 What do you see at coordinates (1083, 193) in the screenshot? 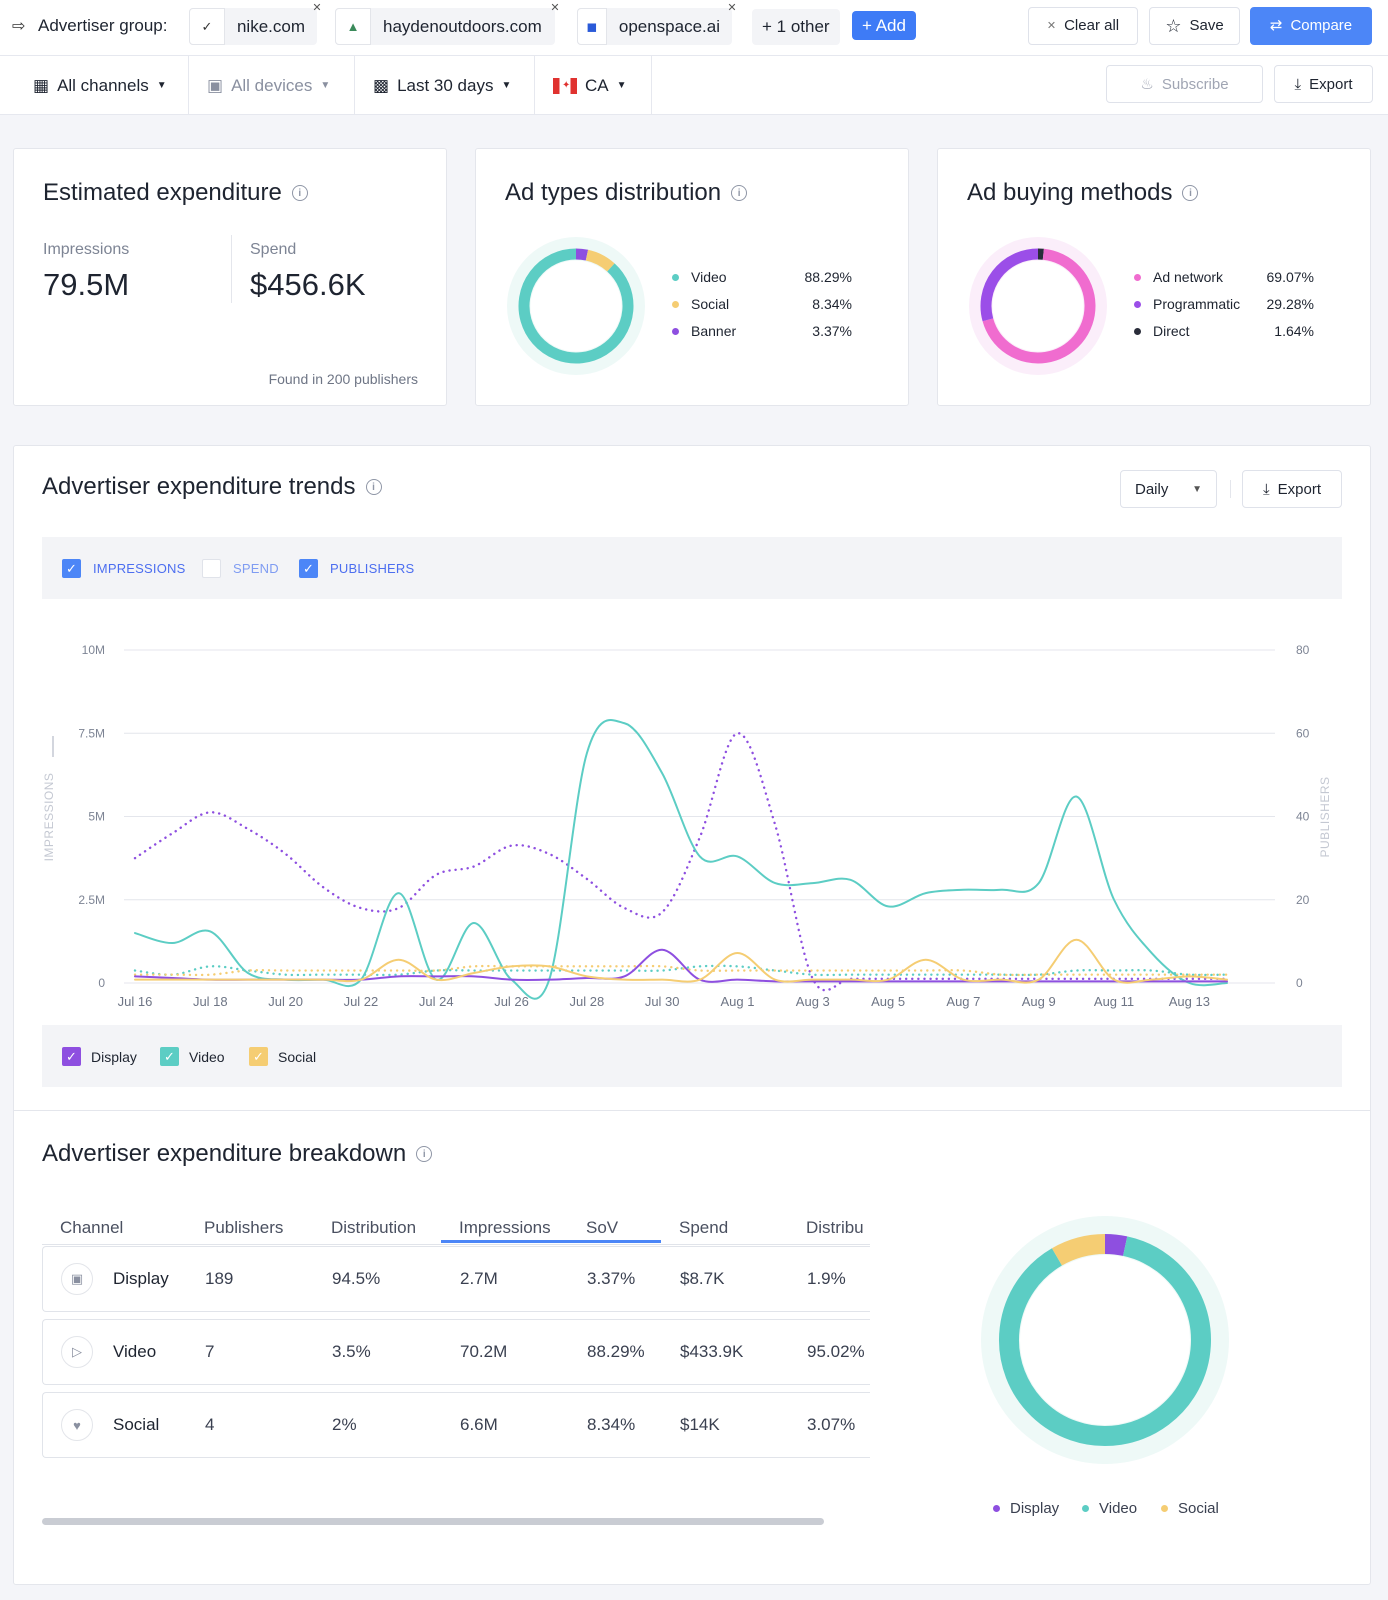
I see `card-title: Ad buying methods i` at bounding box center [1083, 193].